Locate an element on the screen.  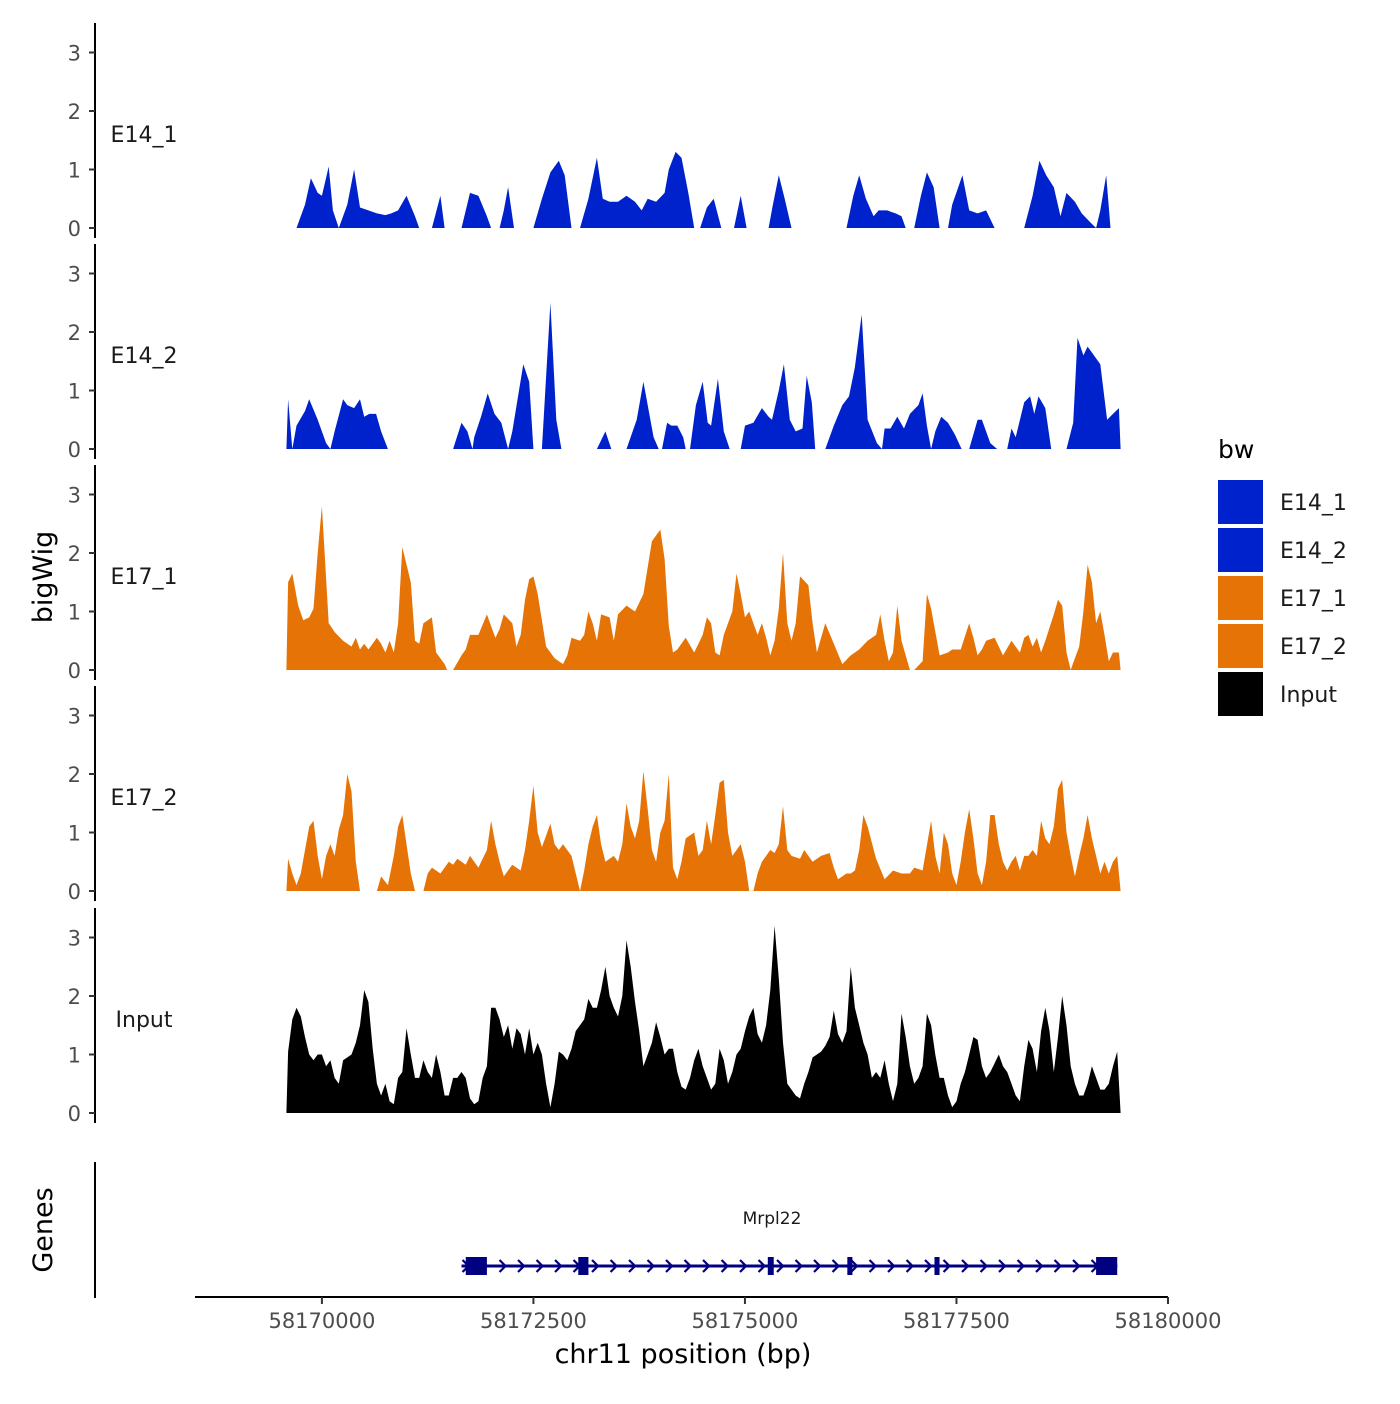
legend-item-e17_1: E17_1 is located at coordinates (1282, 598).